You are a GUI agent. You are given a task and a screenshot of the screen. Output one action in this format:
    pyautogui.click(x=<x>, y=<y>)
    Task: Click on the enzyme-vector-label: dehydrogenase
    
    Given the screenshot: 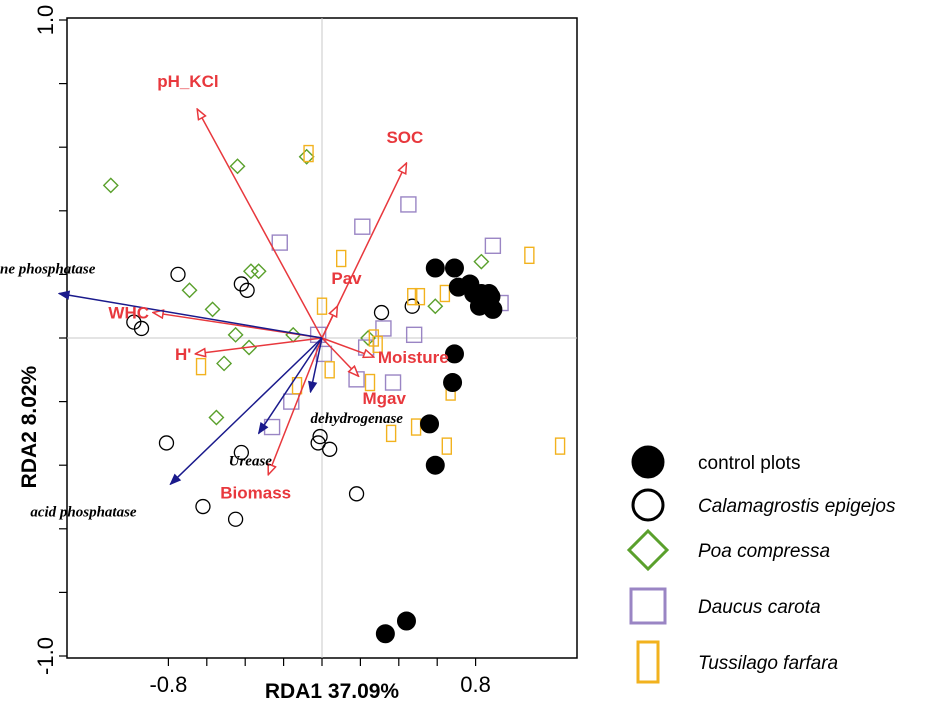 What is the action you would take?
    pyautogui.click(x=356, y=419)
    